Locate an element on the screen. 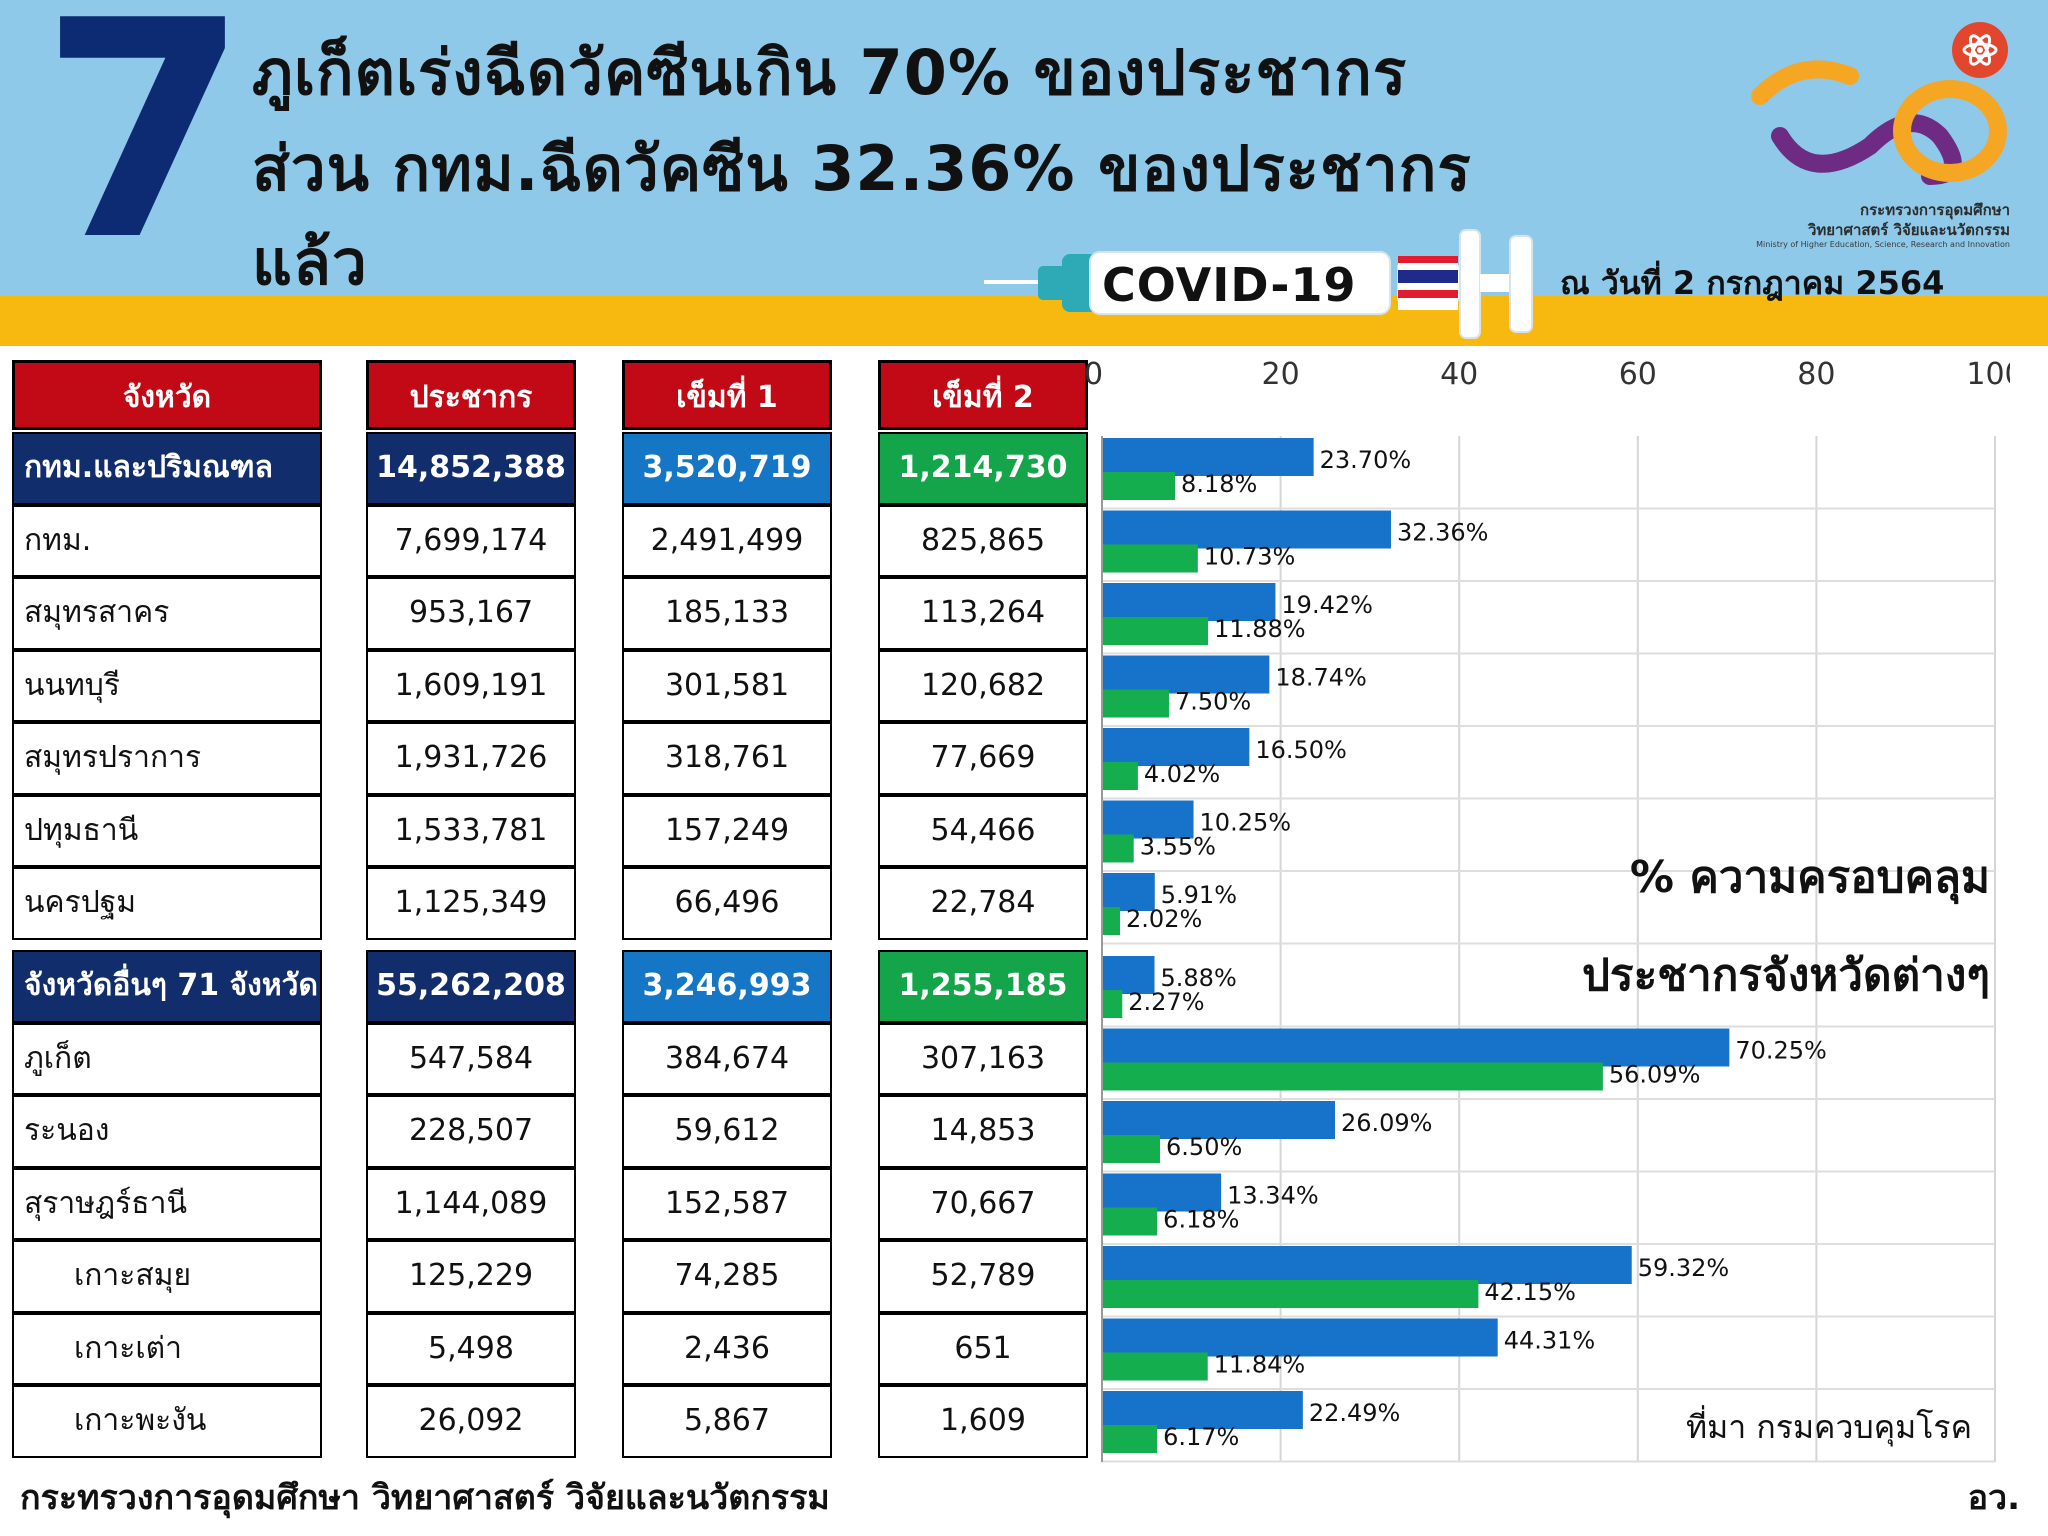 The height and width of the screenshot is (1536, 2048). table-cell-population: 228,507 is located at coordinates (471, 1131).